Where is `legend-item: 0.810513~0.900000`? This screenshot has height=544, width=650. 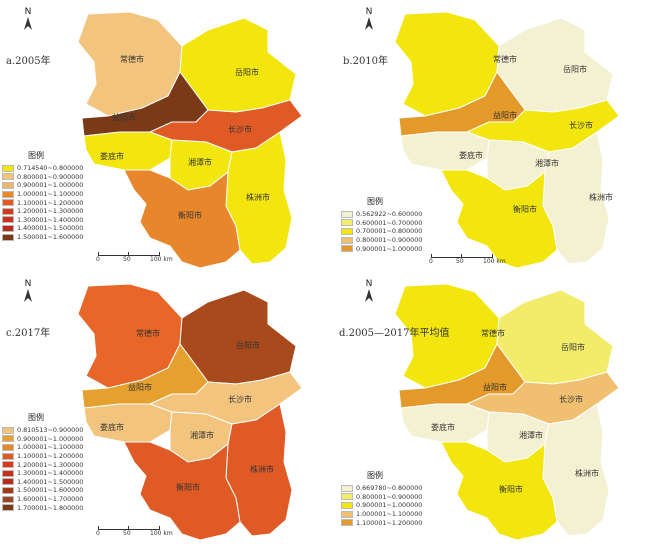 legend-item: 0.810513~0.900000 is located at coordinates (42, 430).